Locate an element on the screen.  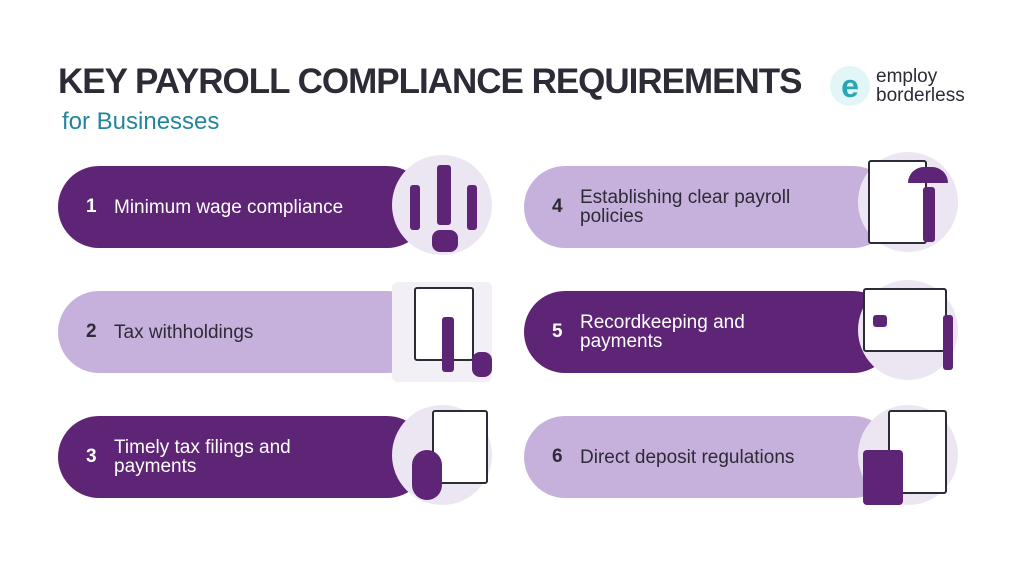
logo-text: employ borderless is located at coordinates (920, 86).